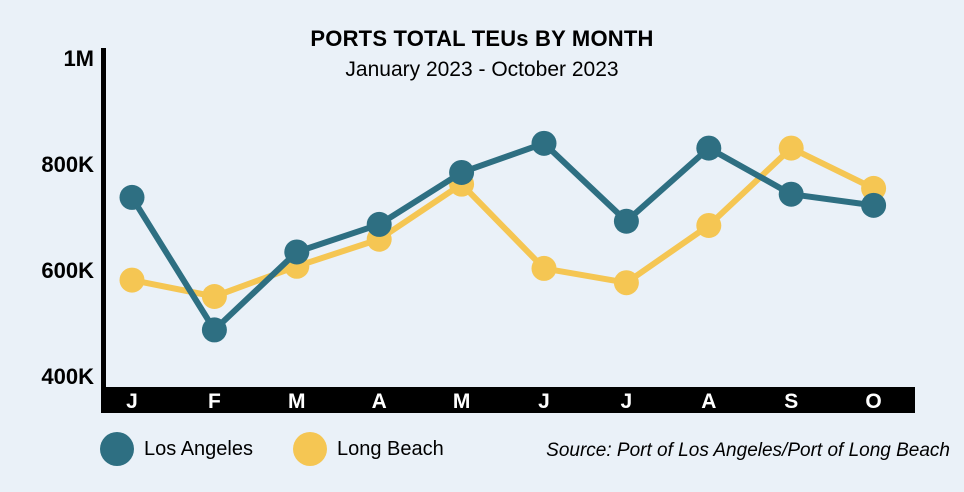  Describe the element at coordinates (117, 449) in the screenshot. I see `legend-swatch-los-angeles` at that location.